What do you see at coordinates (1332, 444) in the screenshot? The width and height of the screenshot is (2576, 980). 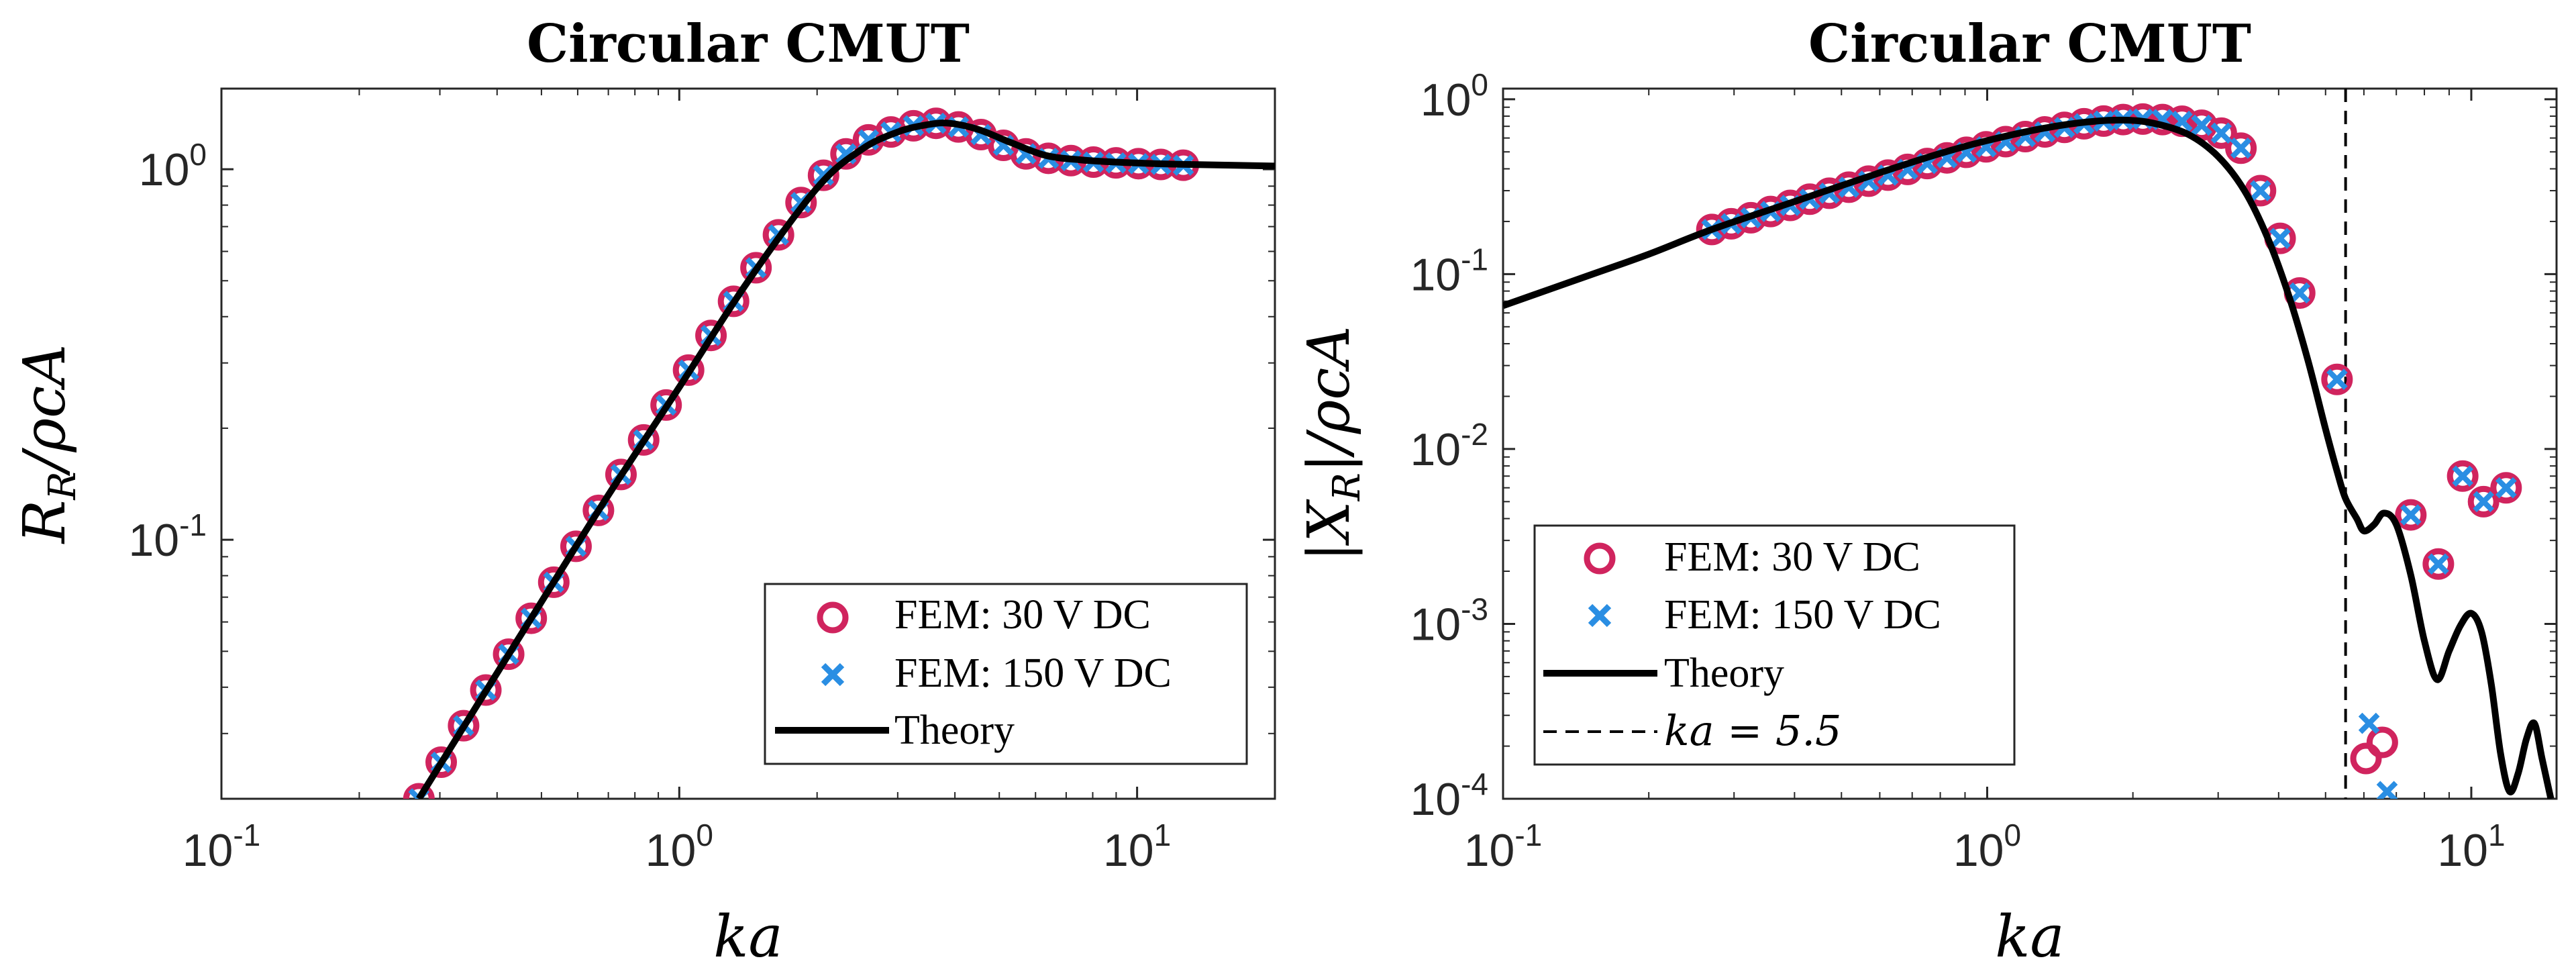 I see `right-y-axis-label: |XR|/ρcA` at bounding box center [1332, 444].